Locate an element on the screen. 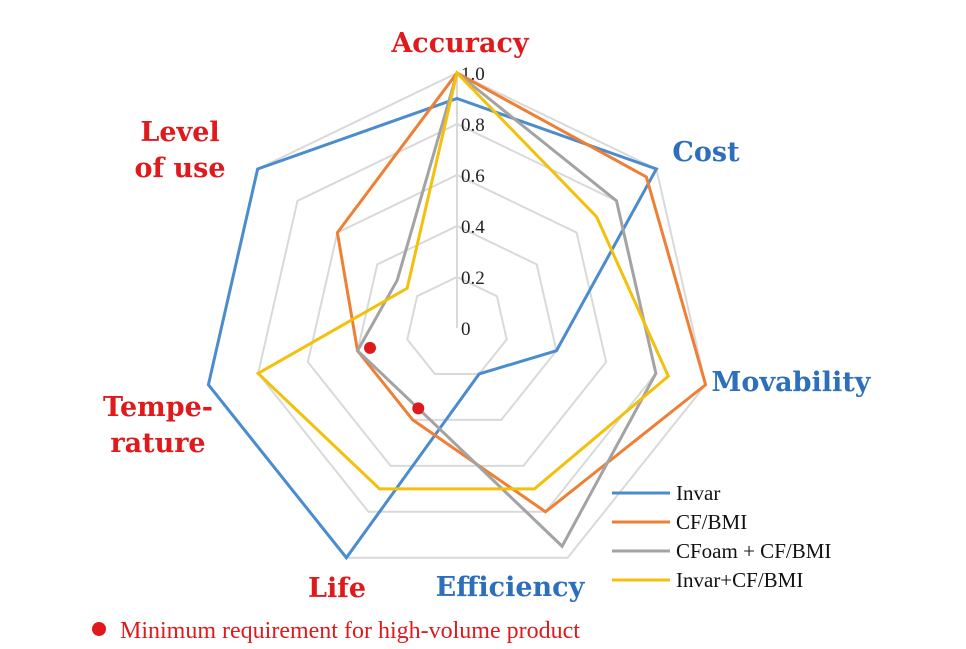  legend-label: CFoam + CF/BMI is located at coordinates (753, 551).